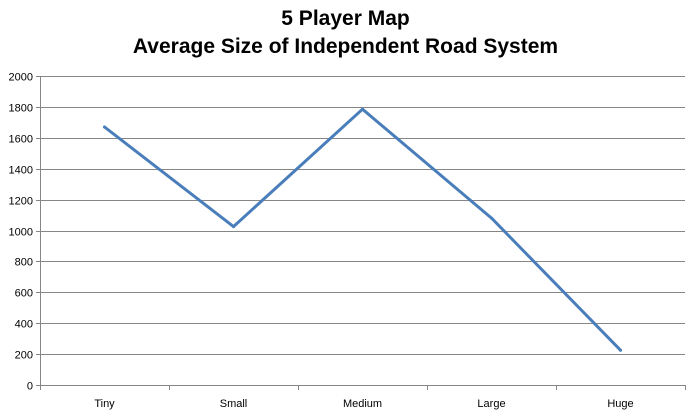  What do you see at coordinates (21, 109) in the screenshot?
I see `y-tick-label: 1800` at bounding box center [21, 109].